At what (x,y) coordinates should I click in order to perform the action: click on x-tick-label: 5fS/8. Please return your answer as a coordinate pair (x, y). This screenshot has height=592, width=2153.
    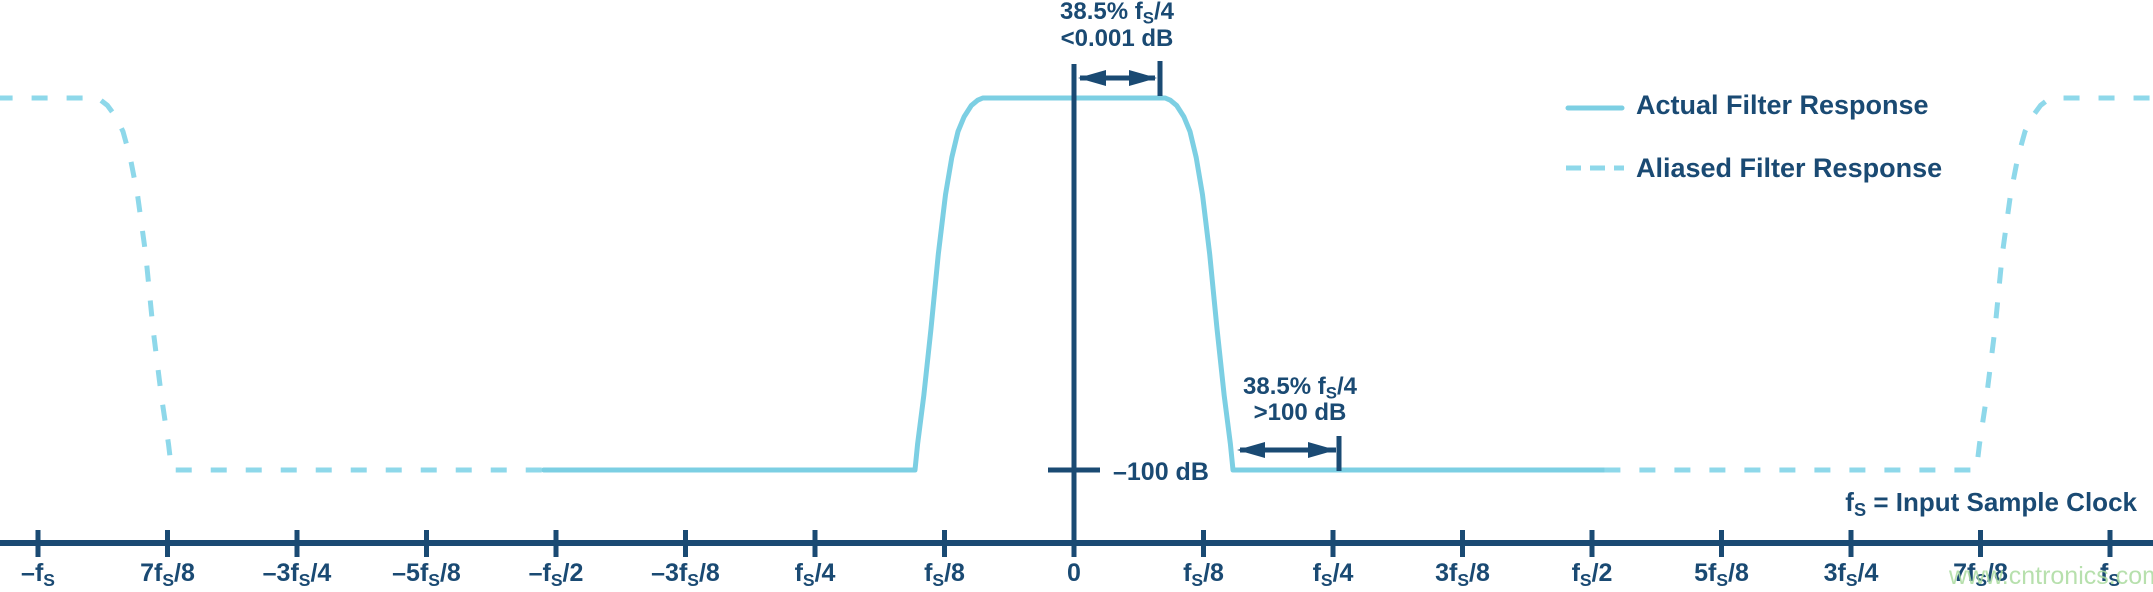
    Looking at the image, I should click on (1721, 574).